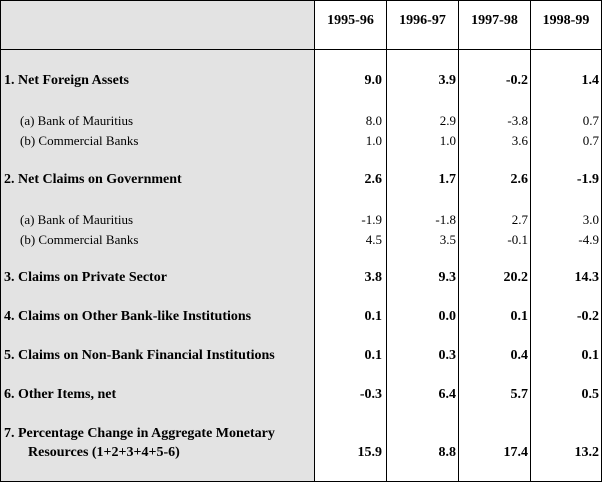 The height and width of the screenshot is (482, 602). I want to click on cell-value: 4.5, so click(373, 239).